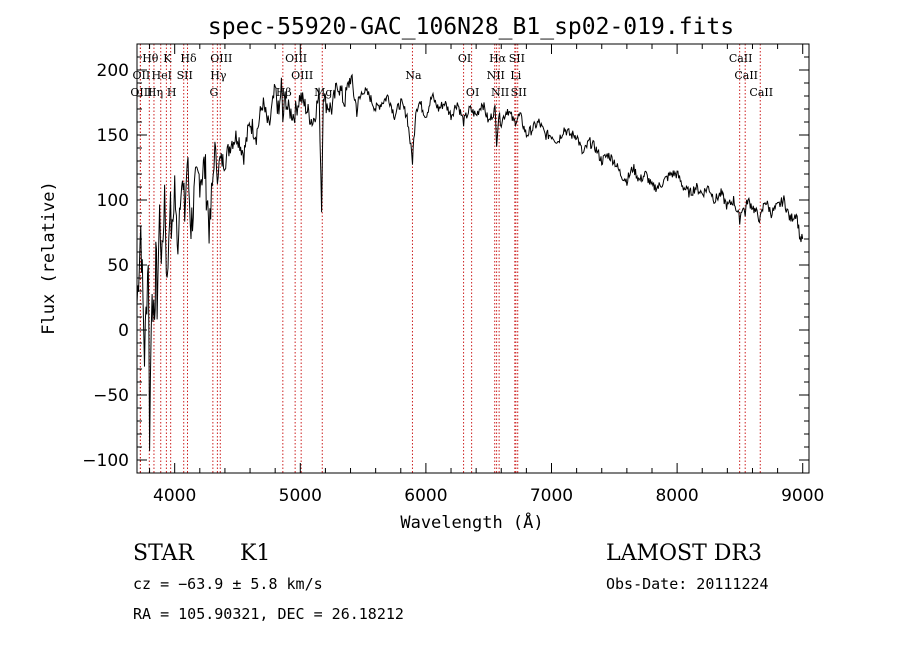  I want to click on y-tick-label: −50, so click(111, 396).